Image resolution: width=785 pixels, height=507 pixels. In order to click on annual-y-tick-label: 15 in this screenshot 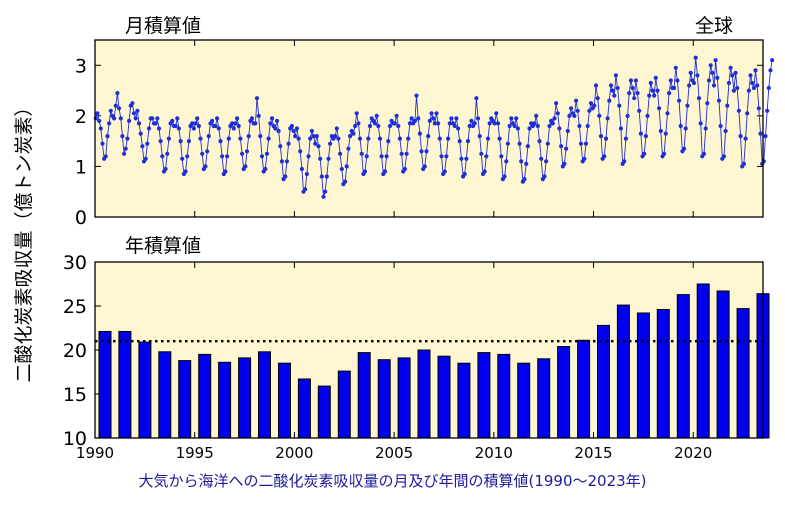, I will do `click(75, 395)`.